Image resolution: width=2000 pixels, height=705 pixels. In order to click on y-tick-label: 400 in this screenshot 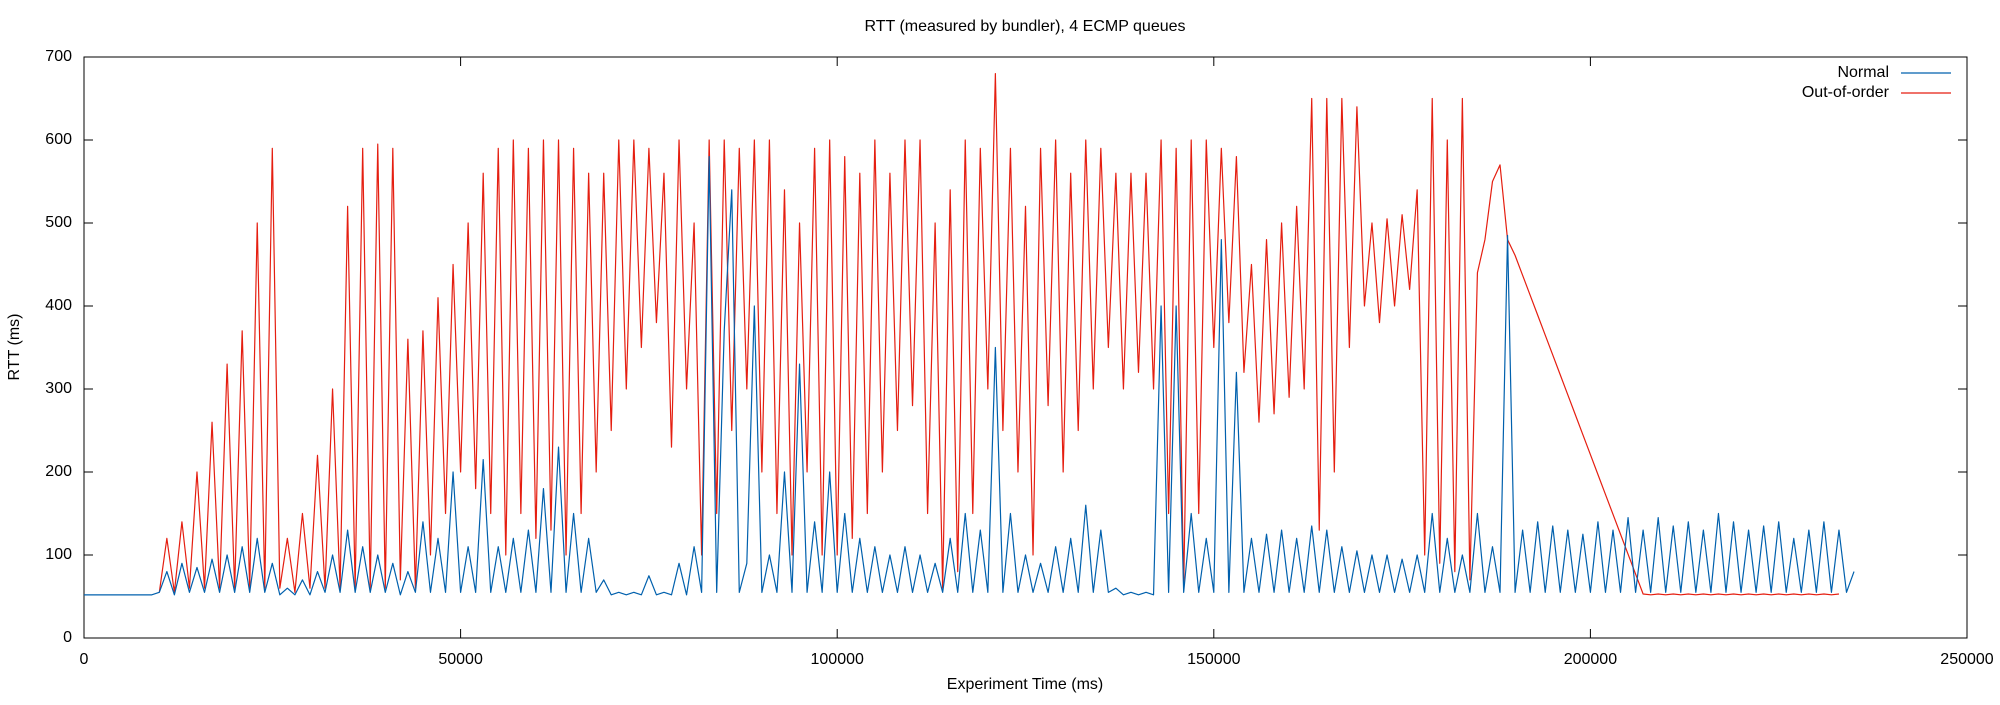, I will do `click(58, 305)`.